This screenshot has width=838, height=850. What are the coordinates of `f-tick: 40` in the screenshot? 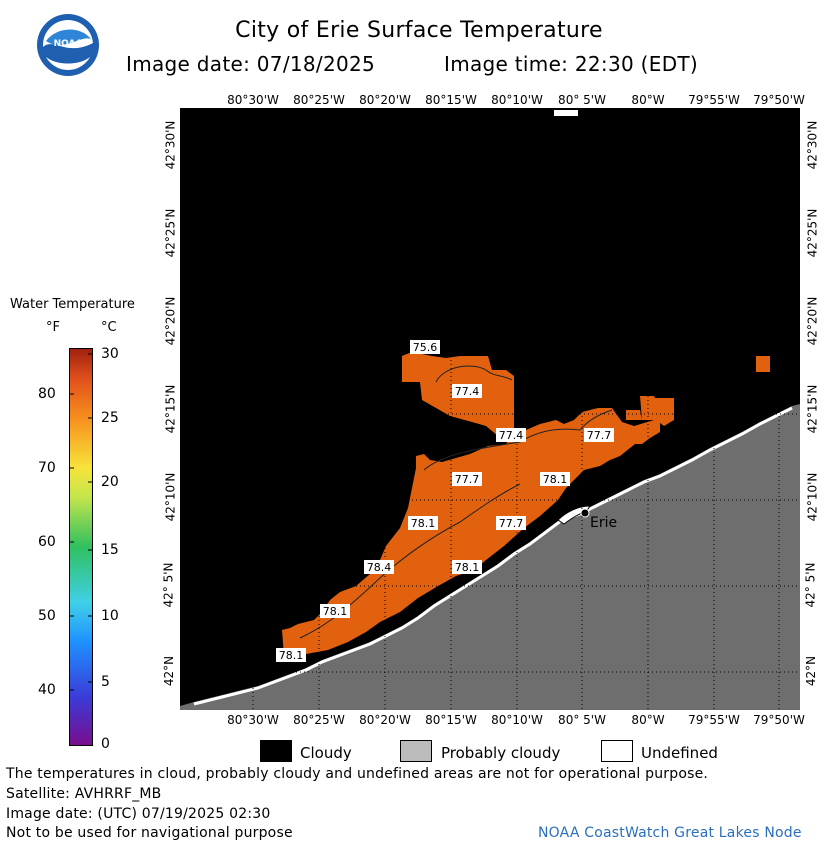 It's located at (47, 690).